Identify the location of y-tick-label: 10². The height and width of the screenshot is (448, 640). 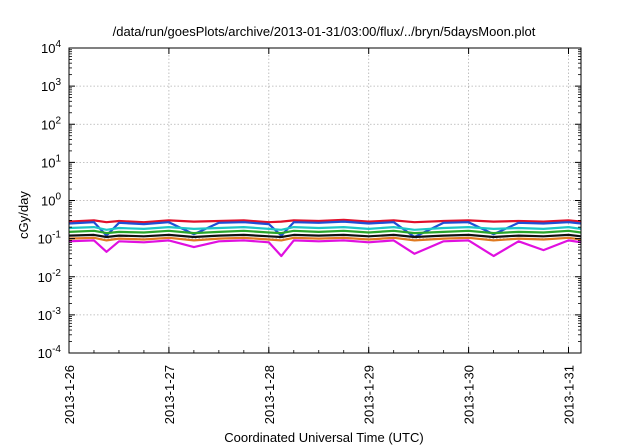
(51, 123).